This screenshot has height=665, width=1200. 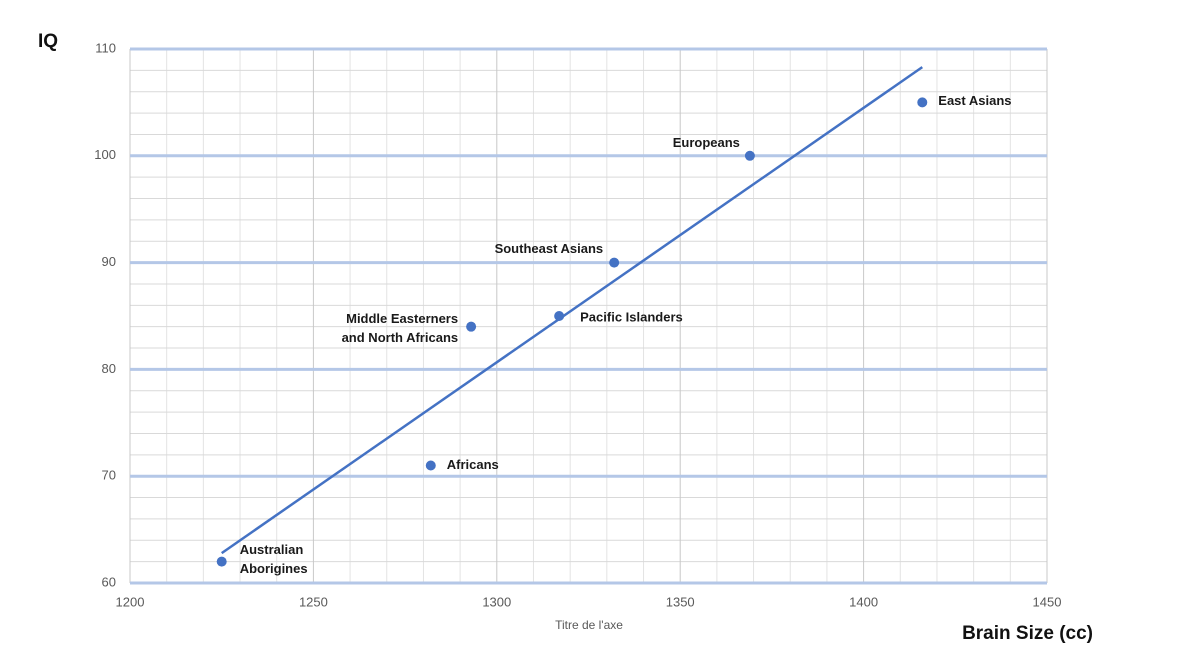 I want to click on point-label: and North Africans, so click(x=400, y=337).